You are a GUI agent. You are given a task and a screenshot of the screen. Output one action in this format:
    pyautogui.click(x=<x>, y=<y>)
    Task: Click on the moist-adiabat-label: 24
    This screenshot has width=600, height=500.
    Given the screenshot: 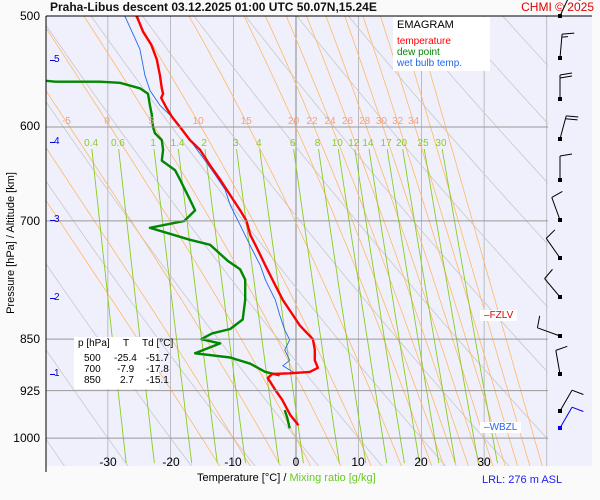 What is the action you would take?
    pyautogui.click(x=330, y=121)
    